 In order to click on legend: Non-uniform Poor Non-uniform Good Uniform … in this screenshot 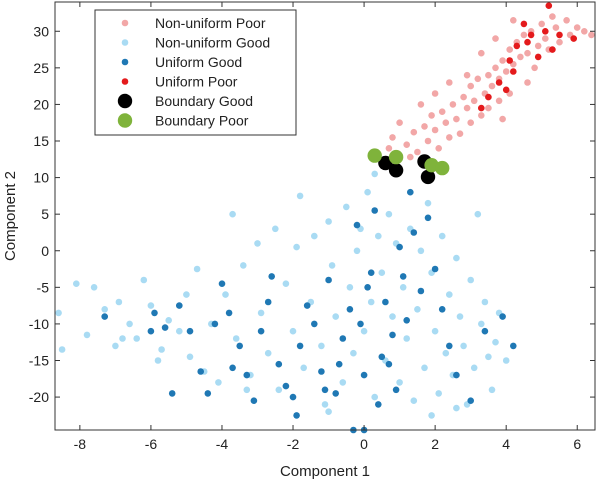, I will do `click(195, 72)`.